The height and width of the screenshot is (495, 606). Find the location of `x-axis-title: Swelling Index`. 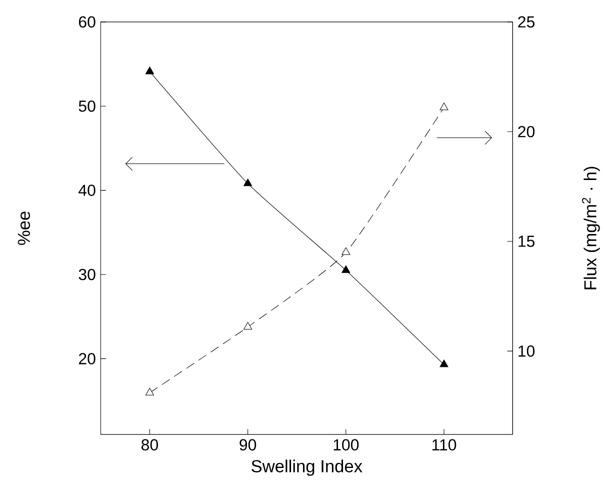

x-axis-title: Swelling Index is located at coordinates (307, 468).